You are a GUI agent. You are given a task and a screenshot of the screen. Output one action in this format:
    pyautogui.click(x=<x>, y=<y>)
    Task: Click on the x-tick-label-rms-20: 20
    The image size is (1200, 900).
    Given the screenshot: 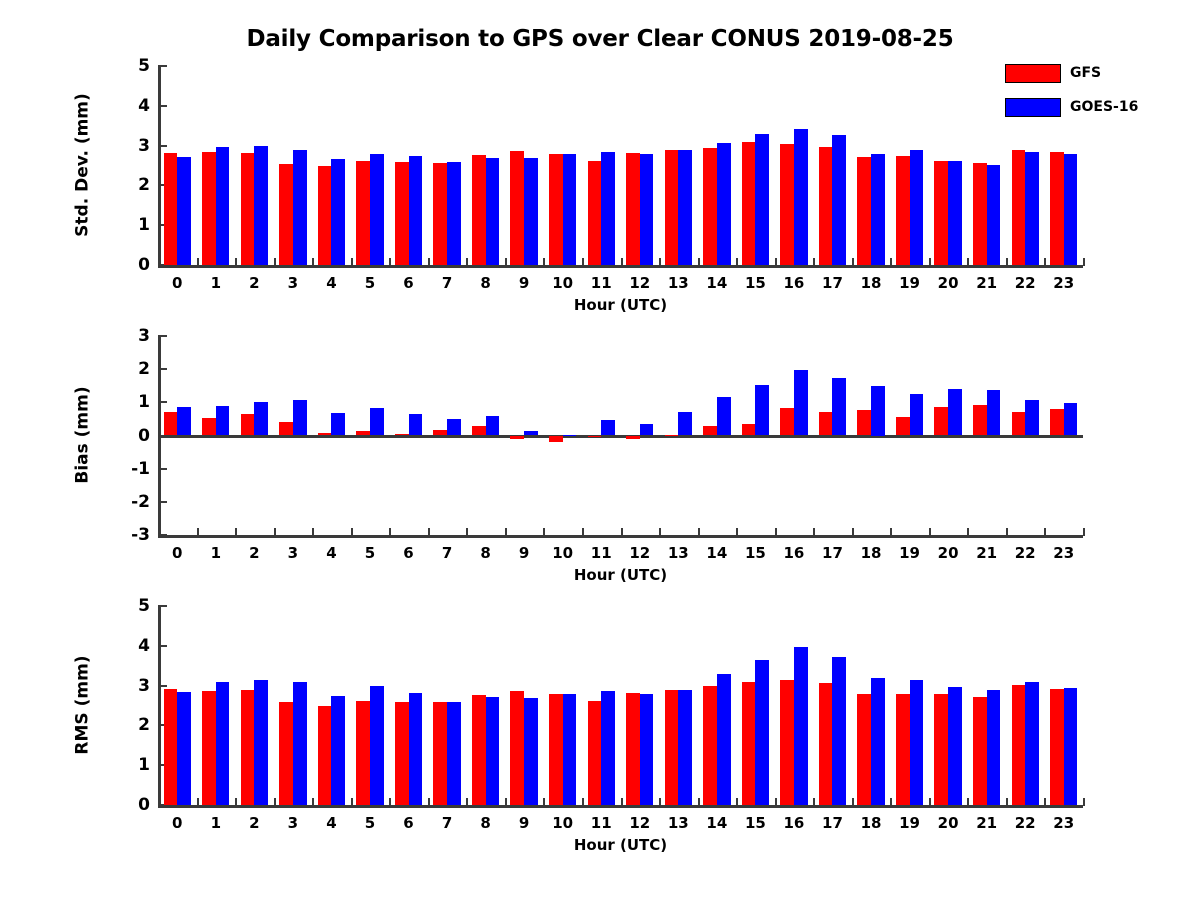 What is the action you would take?
    pyautogui.click(x=948, y=823)
    